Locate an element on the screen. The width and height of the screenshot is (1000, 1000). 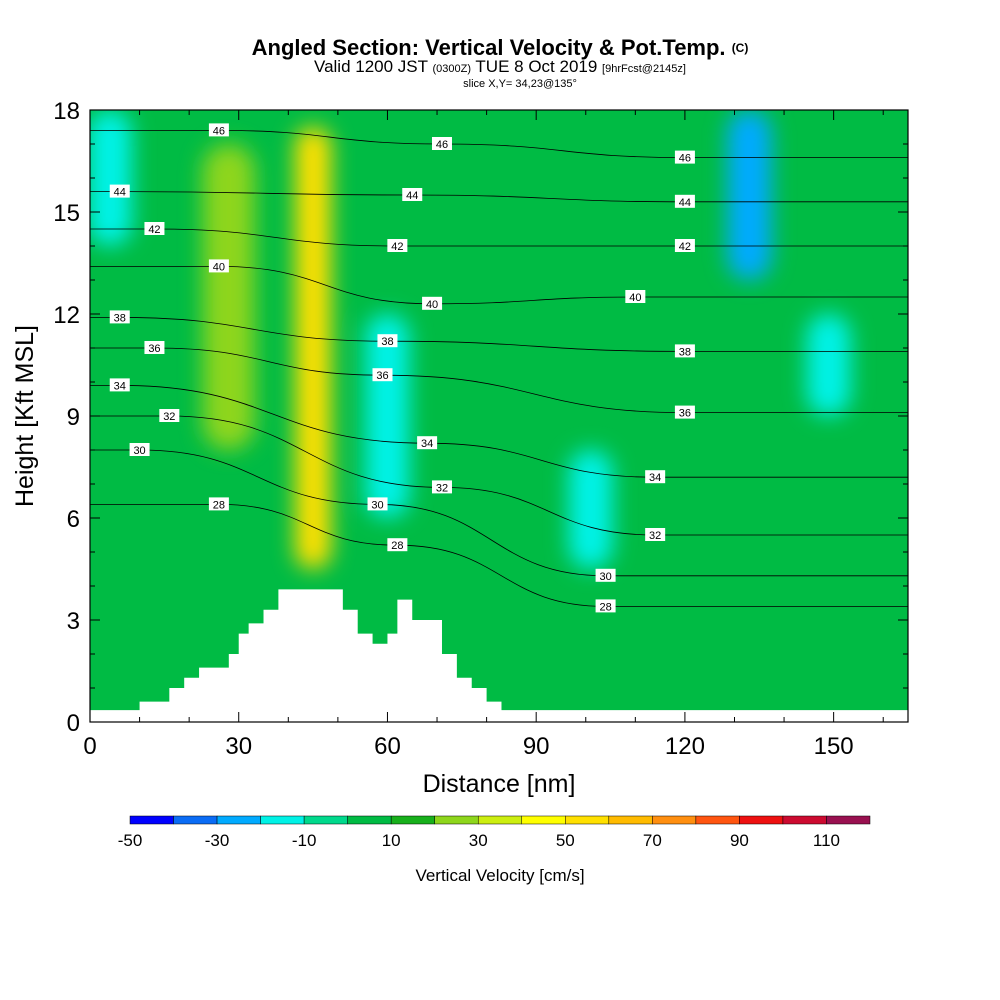
y-tick-label: 15 is located at coordinates (66, 213).